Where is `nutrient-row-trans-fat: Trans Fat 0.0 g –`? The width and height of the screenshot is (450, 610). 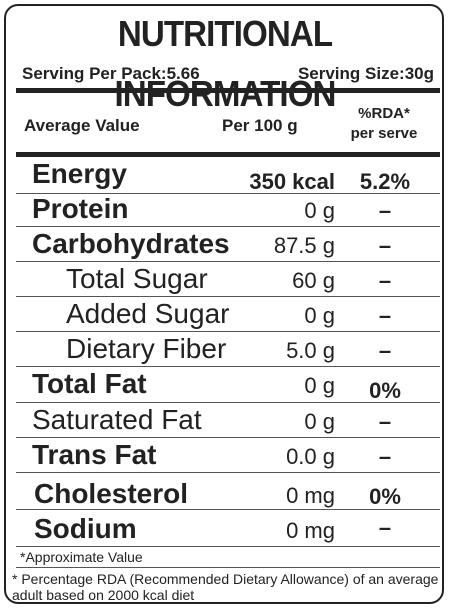 nutrient-row-trans-fat: Trans Fat 0.0 g – is located at coordinates (225, 455).